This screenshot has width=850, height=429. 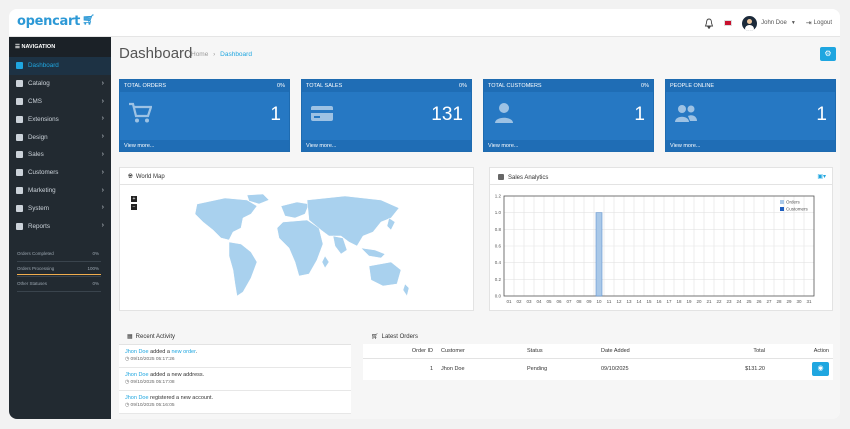 I want to click on col-status: Status, so click(x=560, y=351).